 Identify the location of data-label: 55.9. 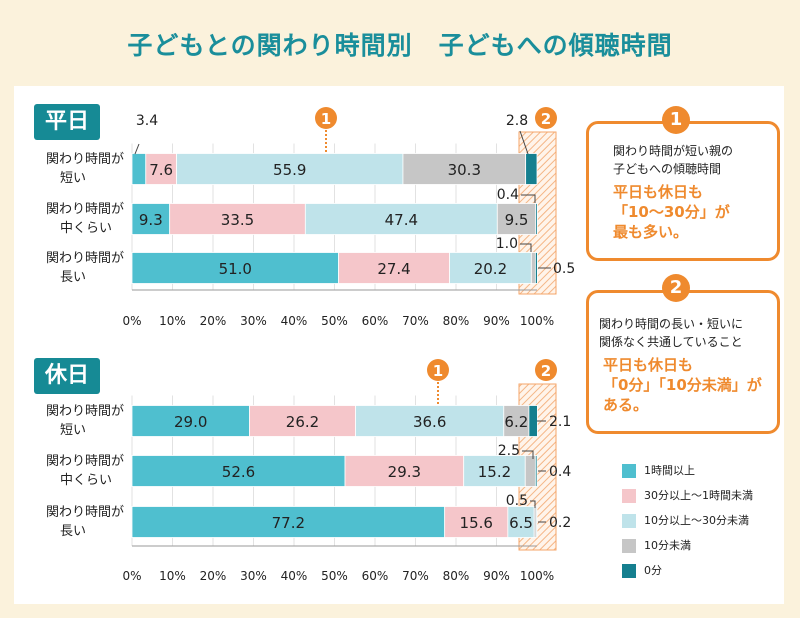
(289, 170).